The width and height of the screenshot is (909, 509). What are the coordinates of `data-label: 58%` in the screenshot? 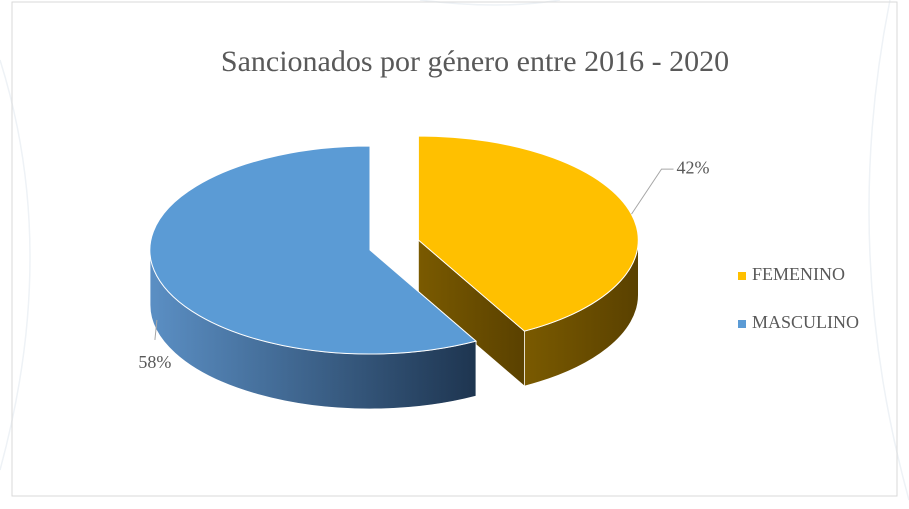 It's located at (154, 362).